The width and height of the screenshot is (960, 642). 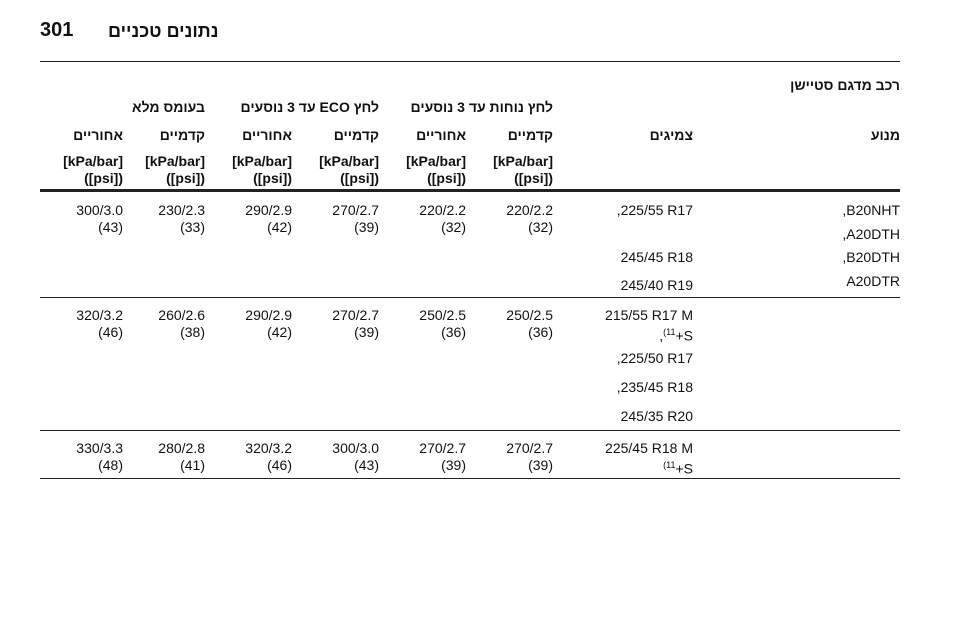 What do you see at coordinates (57, 30) in the screenshot?
I see `page-number: 301` at bounding box center [57, 30].